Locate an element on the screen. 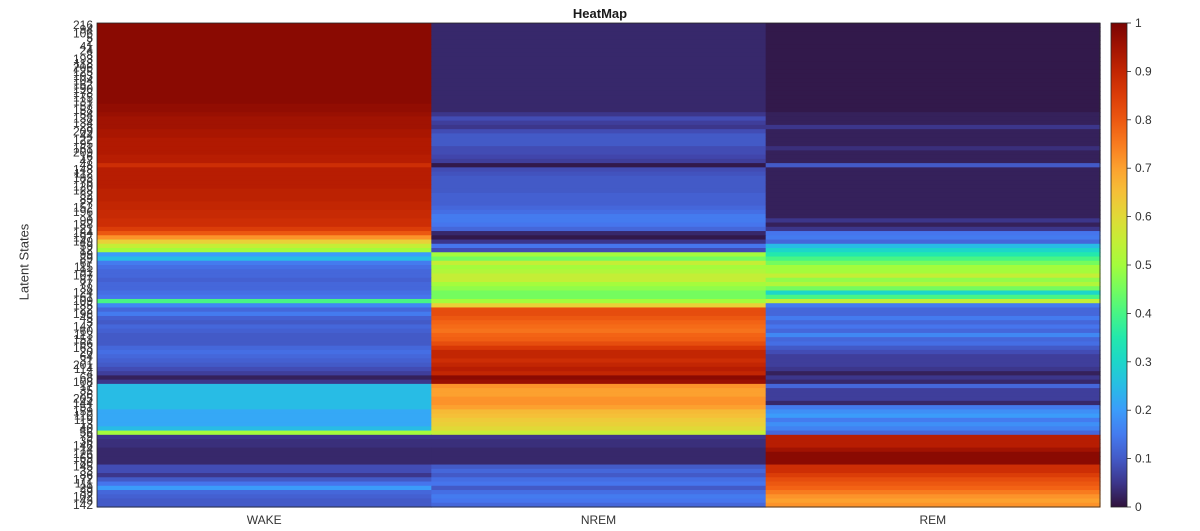  y-tick-label: 111 is located at coordinates (84, 484).